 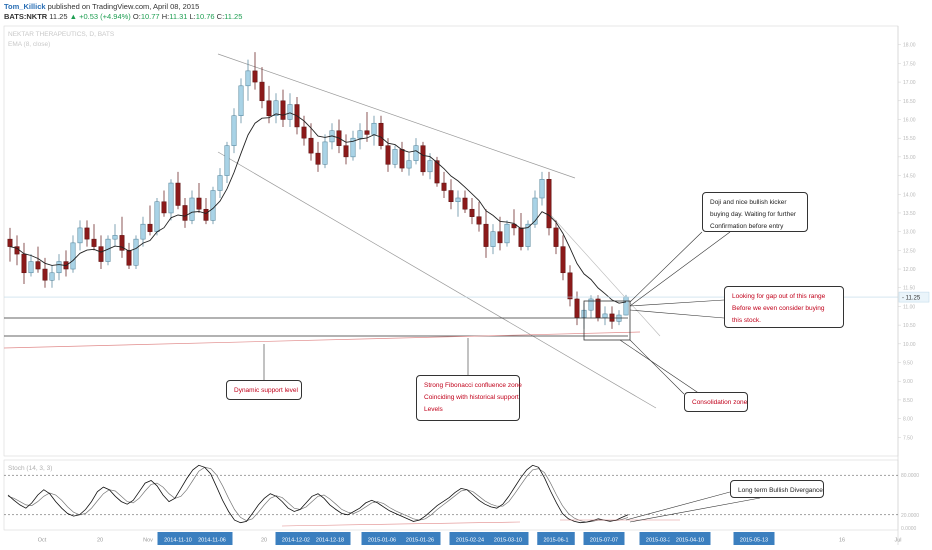 I want to click on note-doji-line-2: buying day. Waiting for further, so click(x=753, y=214).